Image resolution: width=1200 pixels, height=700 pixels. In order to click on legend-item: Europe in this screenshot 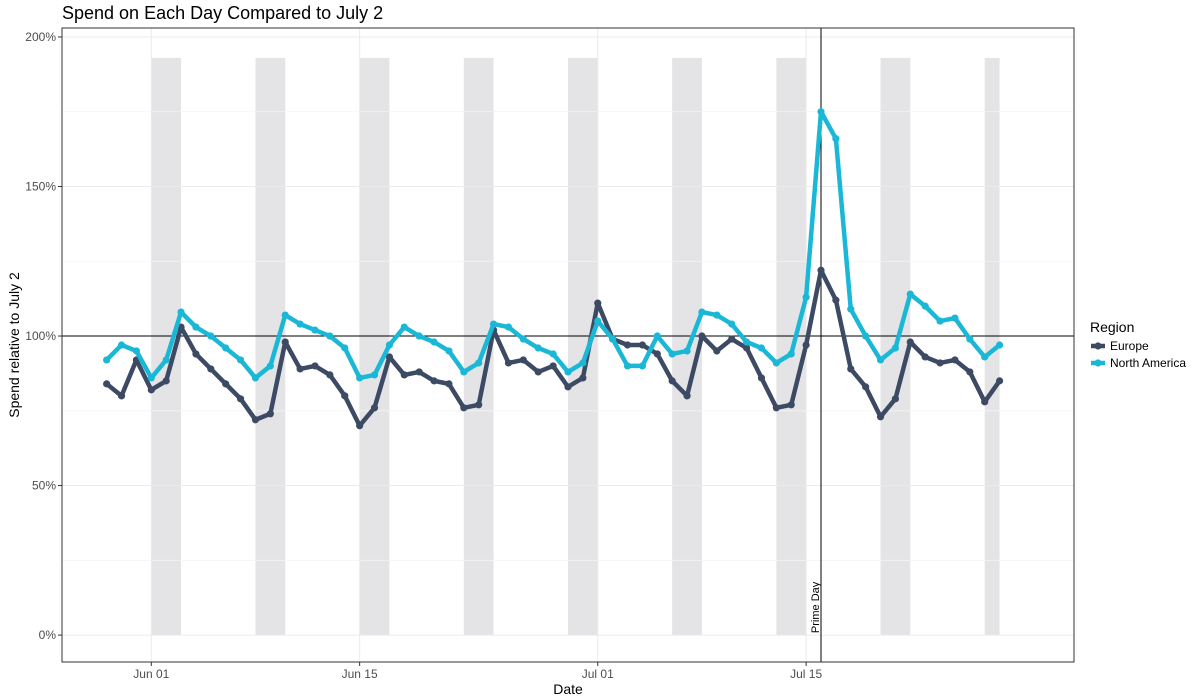, I will do `click(1120, 346)`.